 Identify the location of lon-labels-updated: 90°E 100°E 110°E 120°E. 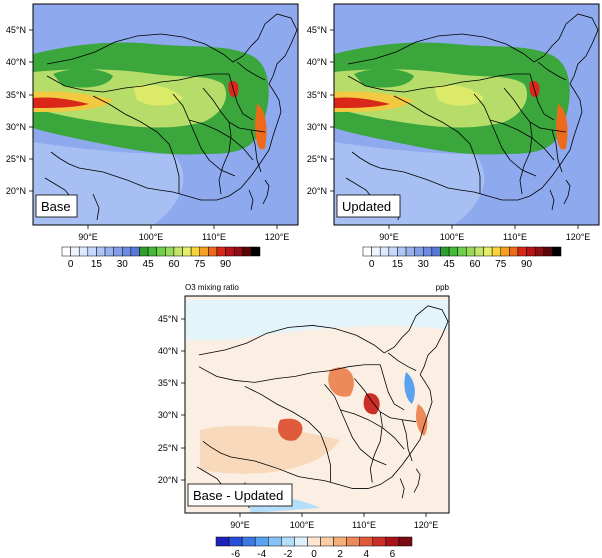
(484, 237).